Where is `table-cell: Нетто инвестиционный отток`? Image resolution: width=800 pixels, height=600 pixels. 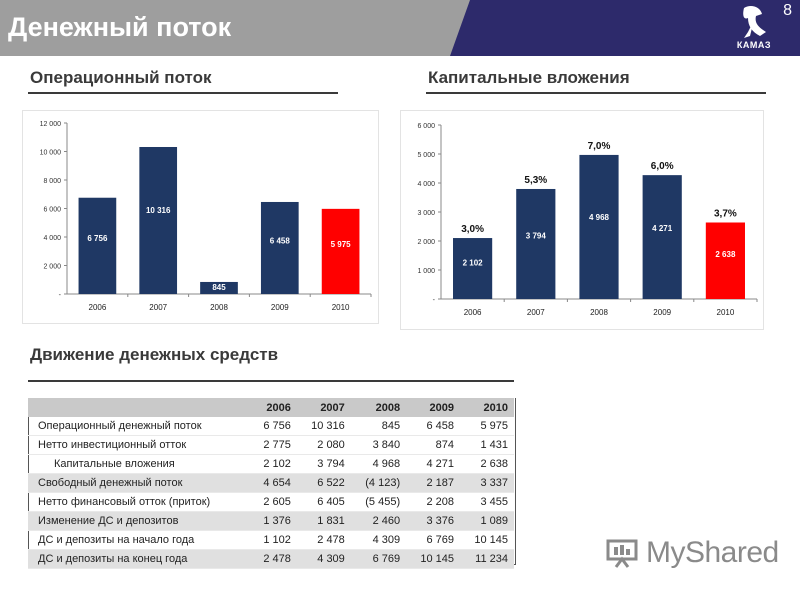
table-cell: Нетто инвестиционный отток is located at coordinates (139, 445).